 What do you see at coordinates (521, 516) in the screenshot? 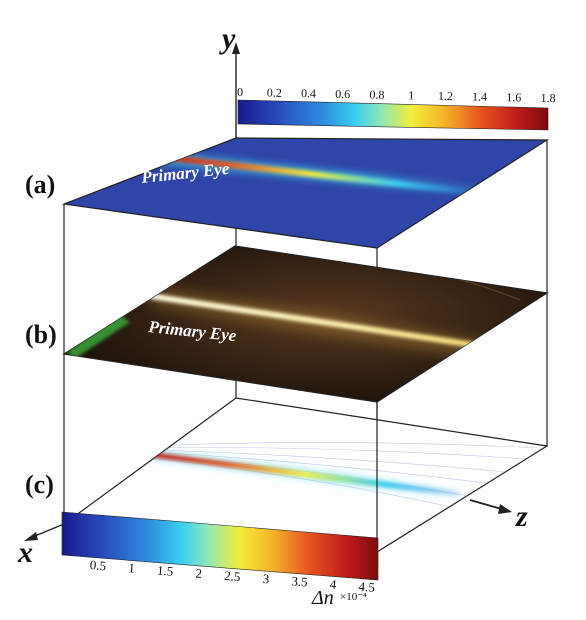
I see `z-axis-label: z` at bounding box center [521, 516].